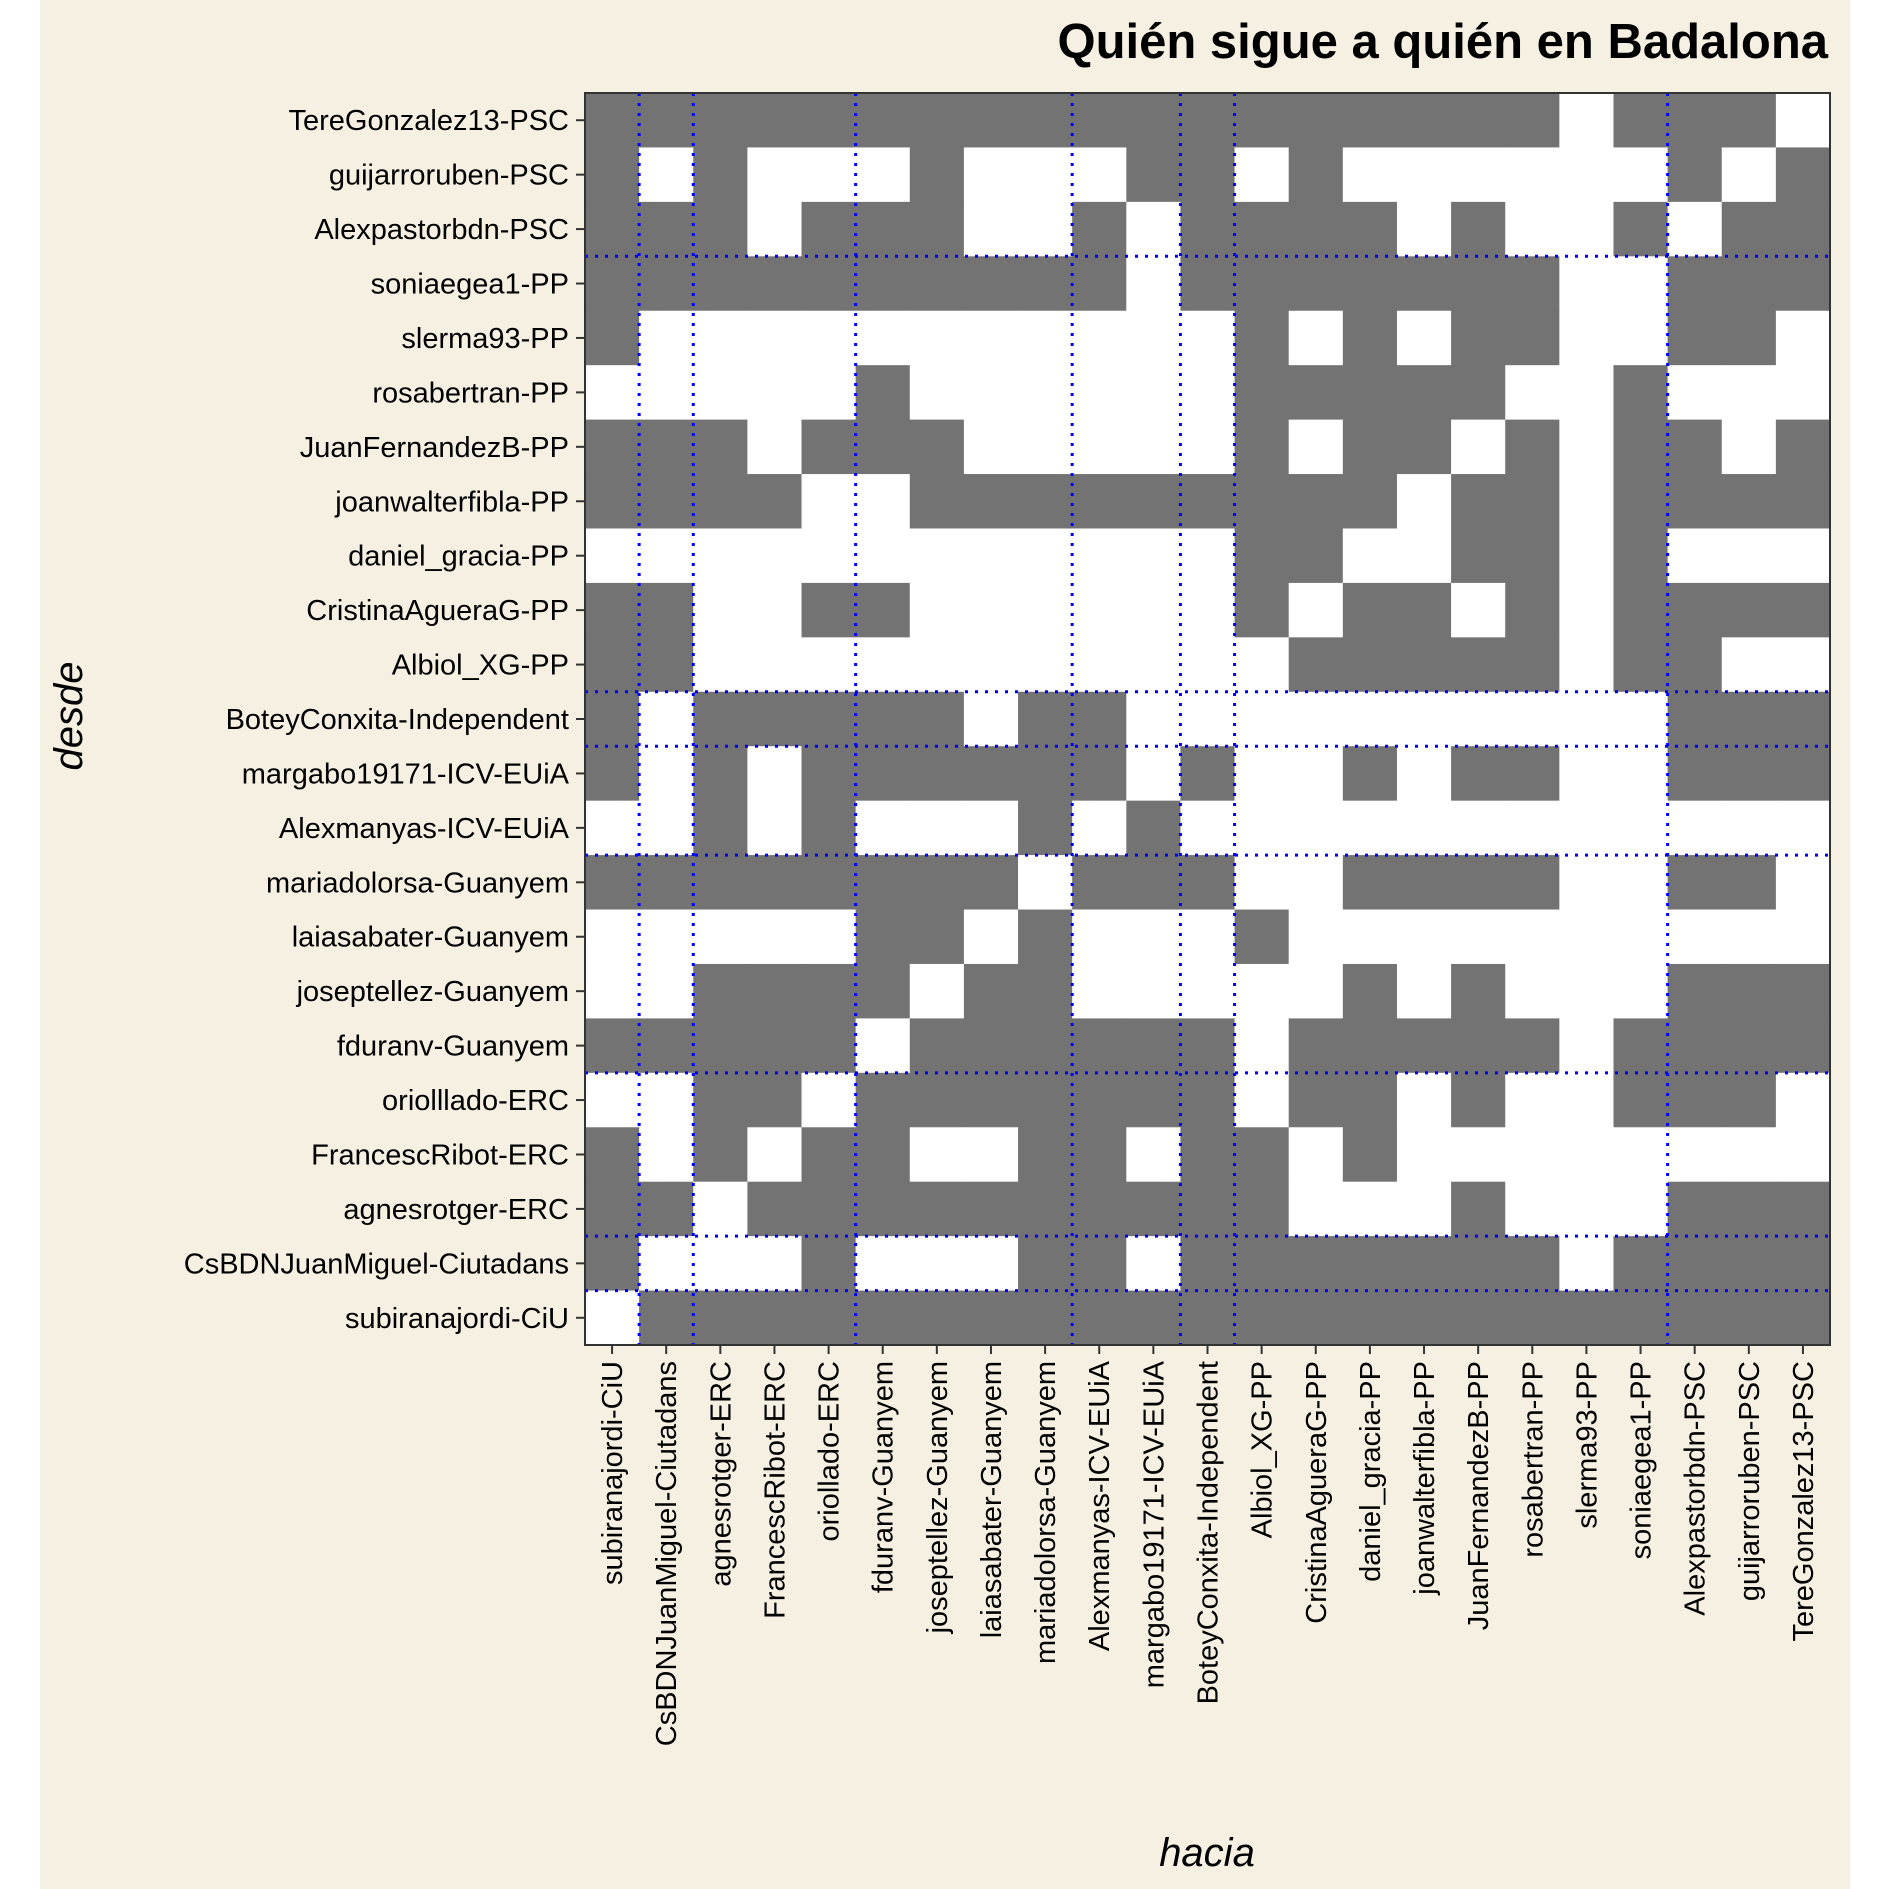 Image resolution: width=1889 pixels, height=1889 pixels. I want to click on y-tick-label: TereGonzalez13-PSC, so click(429, 121).